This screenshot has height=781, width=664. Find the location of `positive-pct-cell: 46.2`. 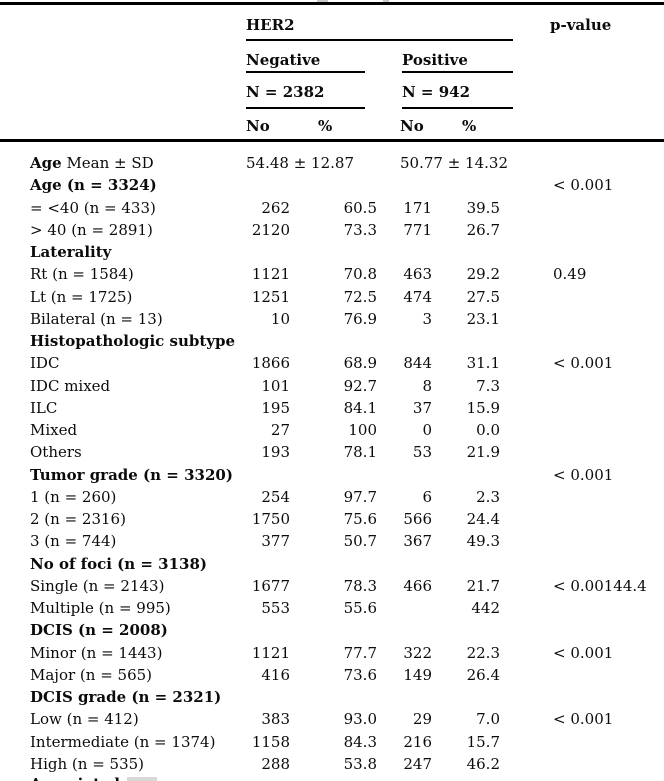

positive-pct-cell: 46.2 is located at coordinates (483, 763).